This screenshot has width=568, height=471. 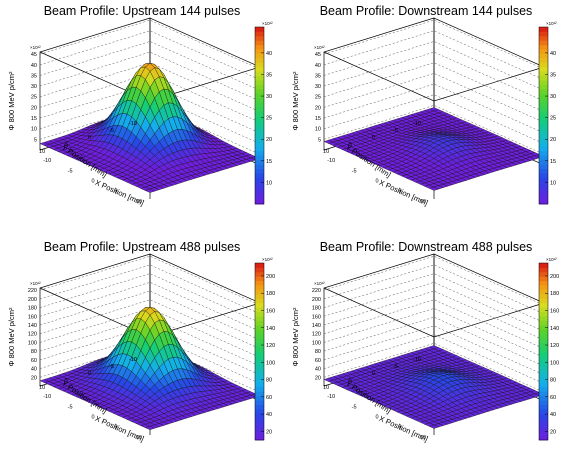 I want to click on colorbar-tick-label: 120, so click(x=554, y=346).